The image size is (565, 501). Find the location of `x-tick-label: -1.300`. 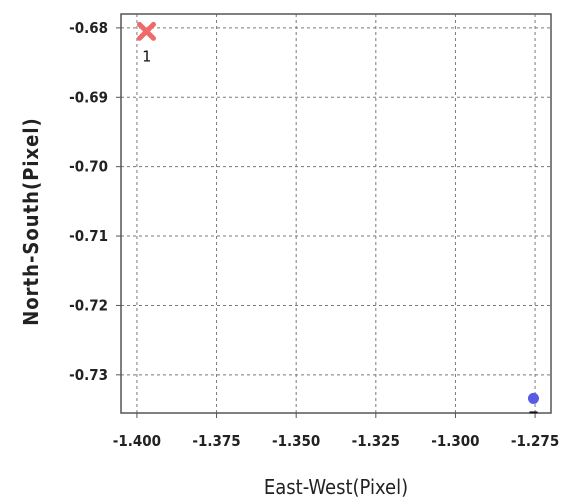

x-tick-label: -1.300 is located at coordinates (455, 441).